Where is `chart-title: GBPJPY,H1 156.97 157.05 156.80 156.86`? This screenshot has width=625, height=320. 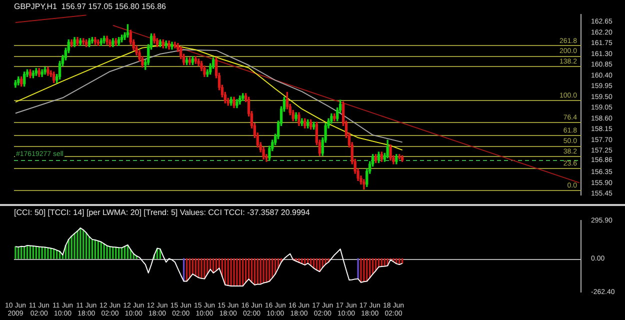
chart-title: GBPJPY,H1 156.97 157.05 156.80 156.86 is located at coordinates (90, 7).